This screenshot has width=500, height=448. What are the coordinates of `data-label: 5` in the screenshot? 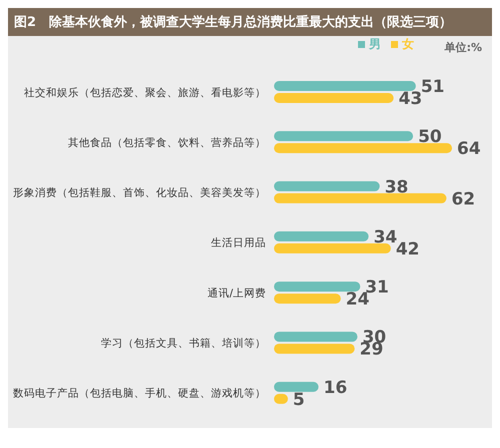 It's located at (298, 400).